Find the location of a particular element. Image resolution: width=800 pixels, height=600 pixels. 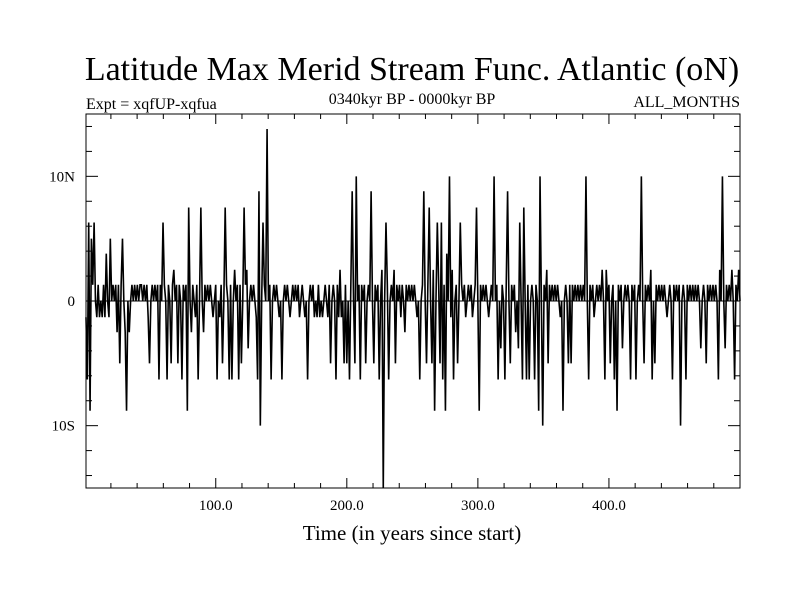

x-tick-label: 100.0 is located at coordinates (216, 506).